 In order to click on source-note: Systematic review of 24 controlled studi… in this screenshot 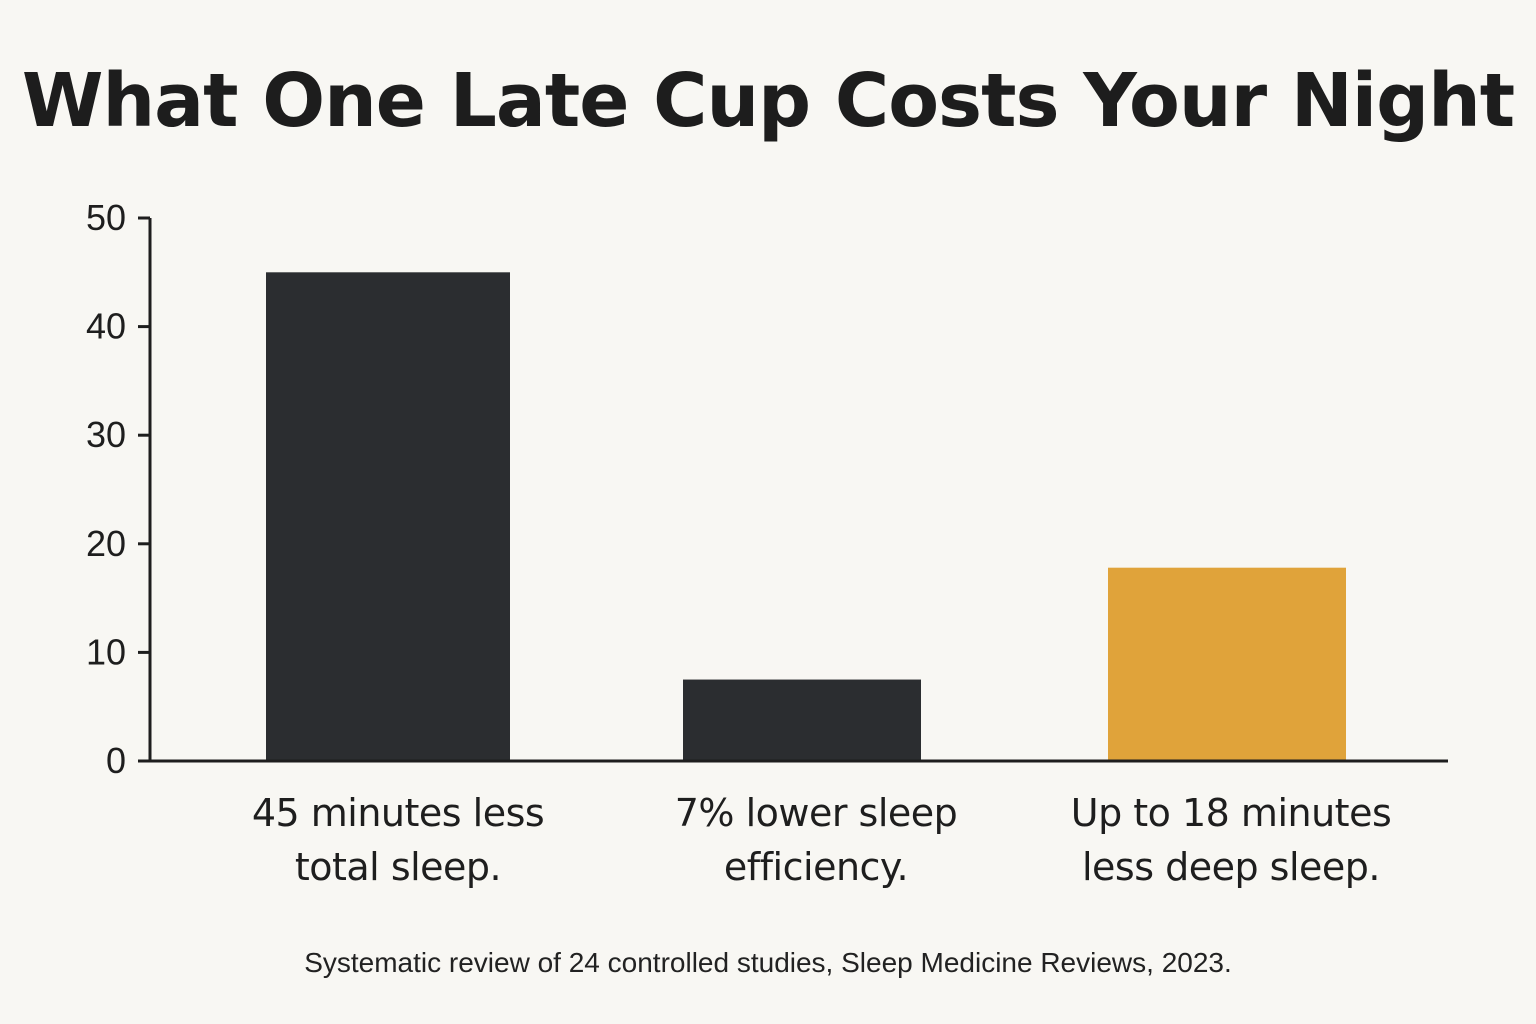, I will do `click(768, 962)`.